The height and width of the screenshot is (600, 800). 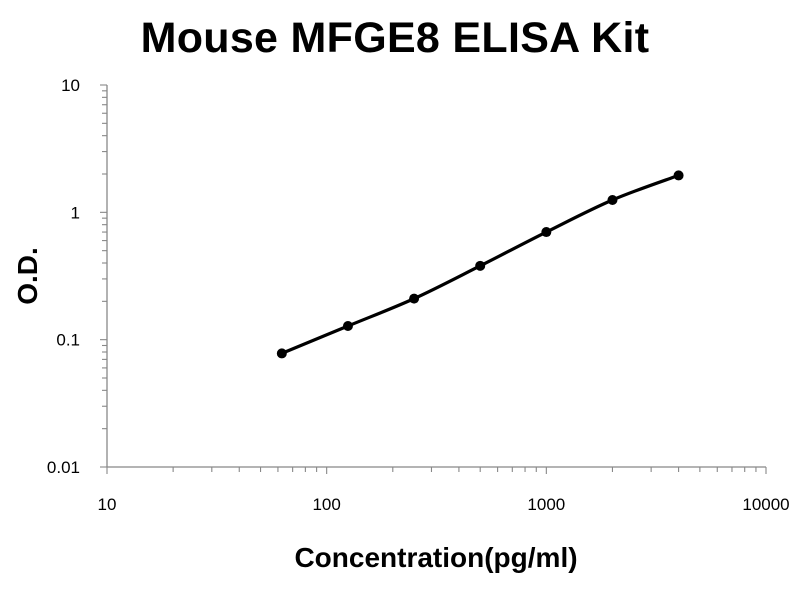 What do you see at coordinates (75, 212) in the screenshot?
I see `y-tick-label: 1` at bounding box center [75, 212].